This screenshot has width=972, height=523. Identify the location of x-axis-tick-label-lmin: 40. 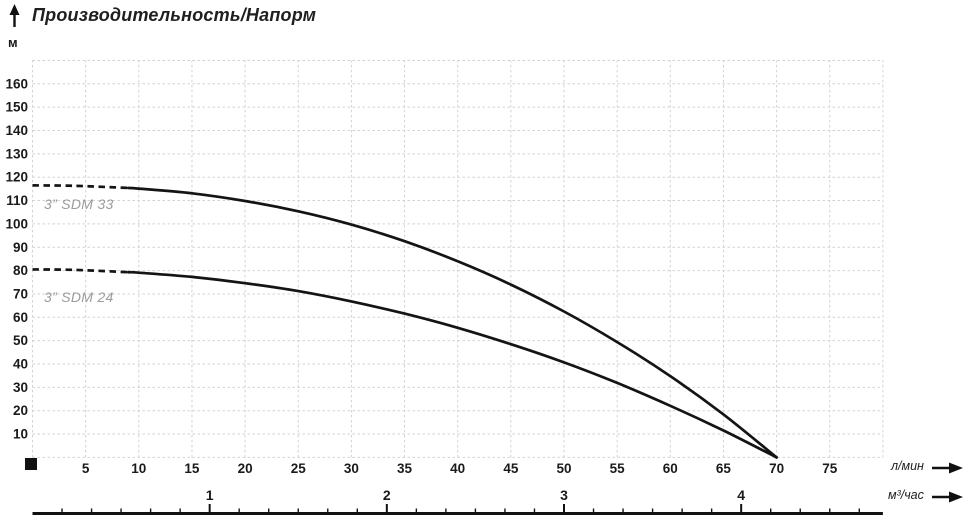
(457, 468).